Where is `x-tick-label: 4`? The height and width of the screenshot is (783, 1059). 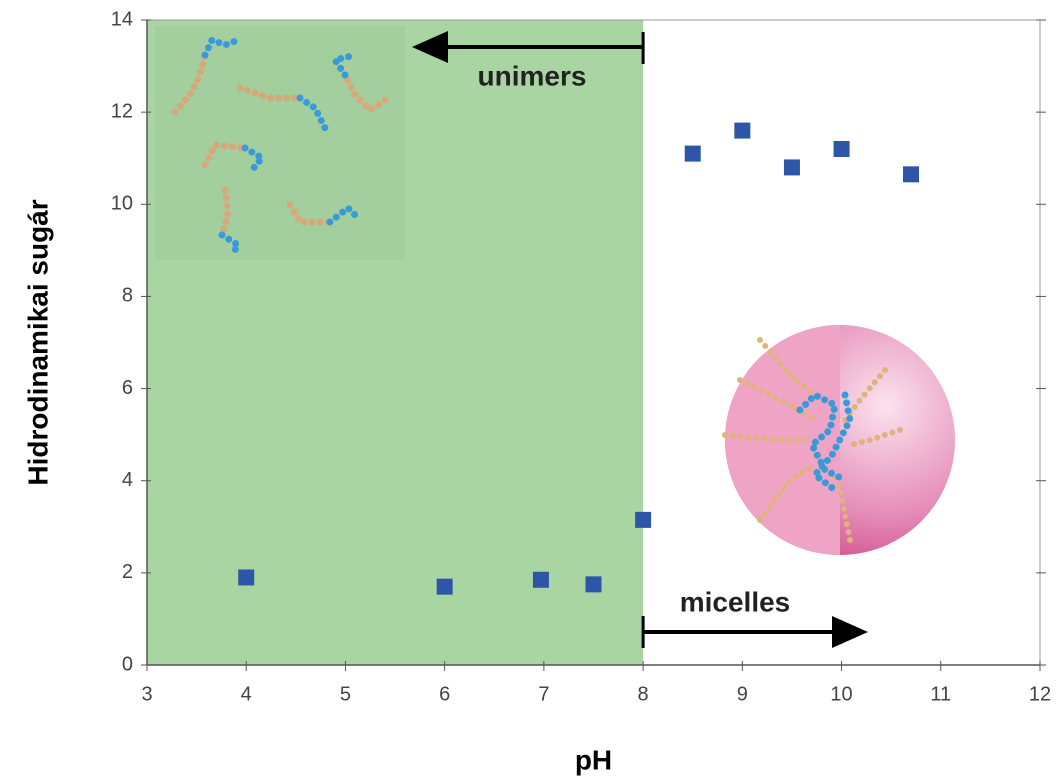
x-tick-label: 4 is located at coordinates (246, 694).